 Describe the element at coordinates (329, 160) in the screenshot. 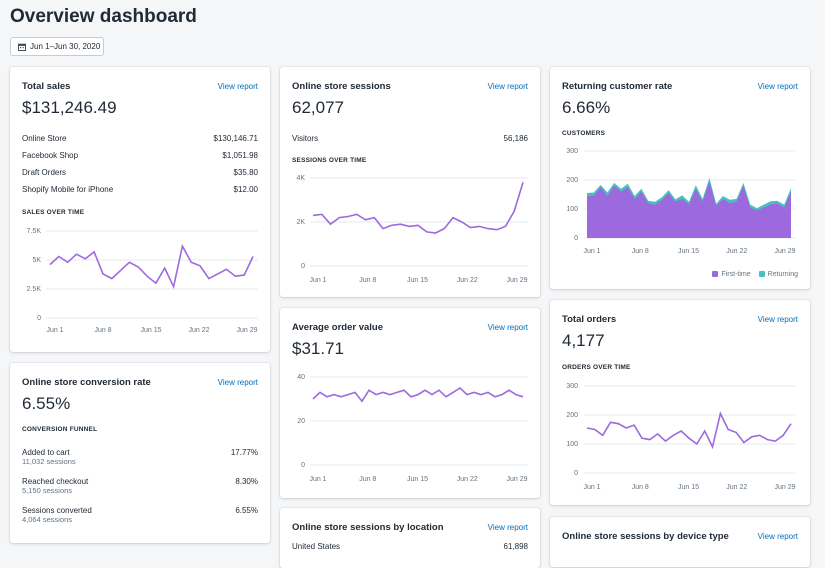

I see `chart-label: SESSIONS OVER TIME` at that location.